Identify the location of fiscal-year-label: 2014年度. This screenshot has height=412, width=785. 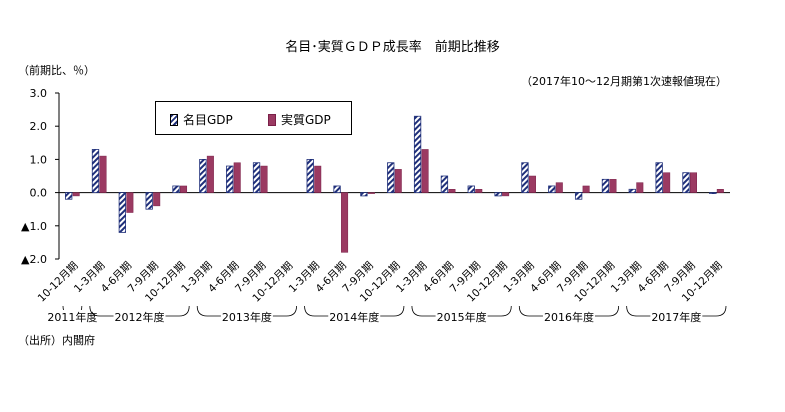
(354, 317).